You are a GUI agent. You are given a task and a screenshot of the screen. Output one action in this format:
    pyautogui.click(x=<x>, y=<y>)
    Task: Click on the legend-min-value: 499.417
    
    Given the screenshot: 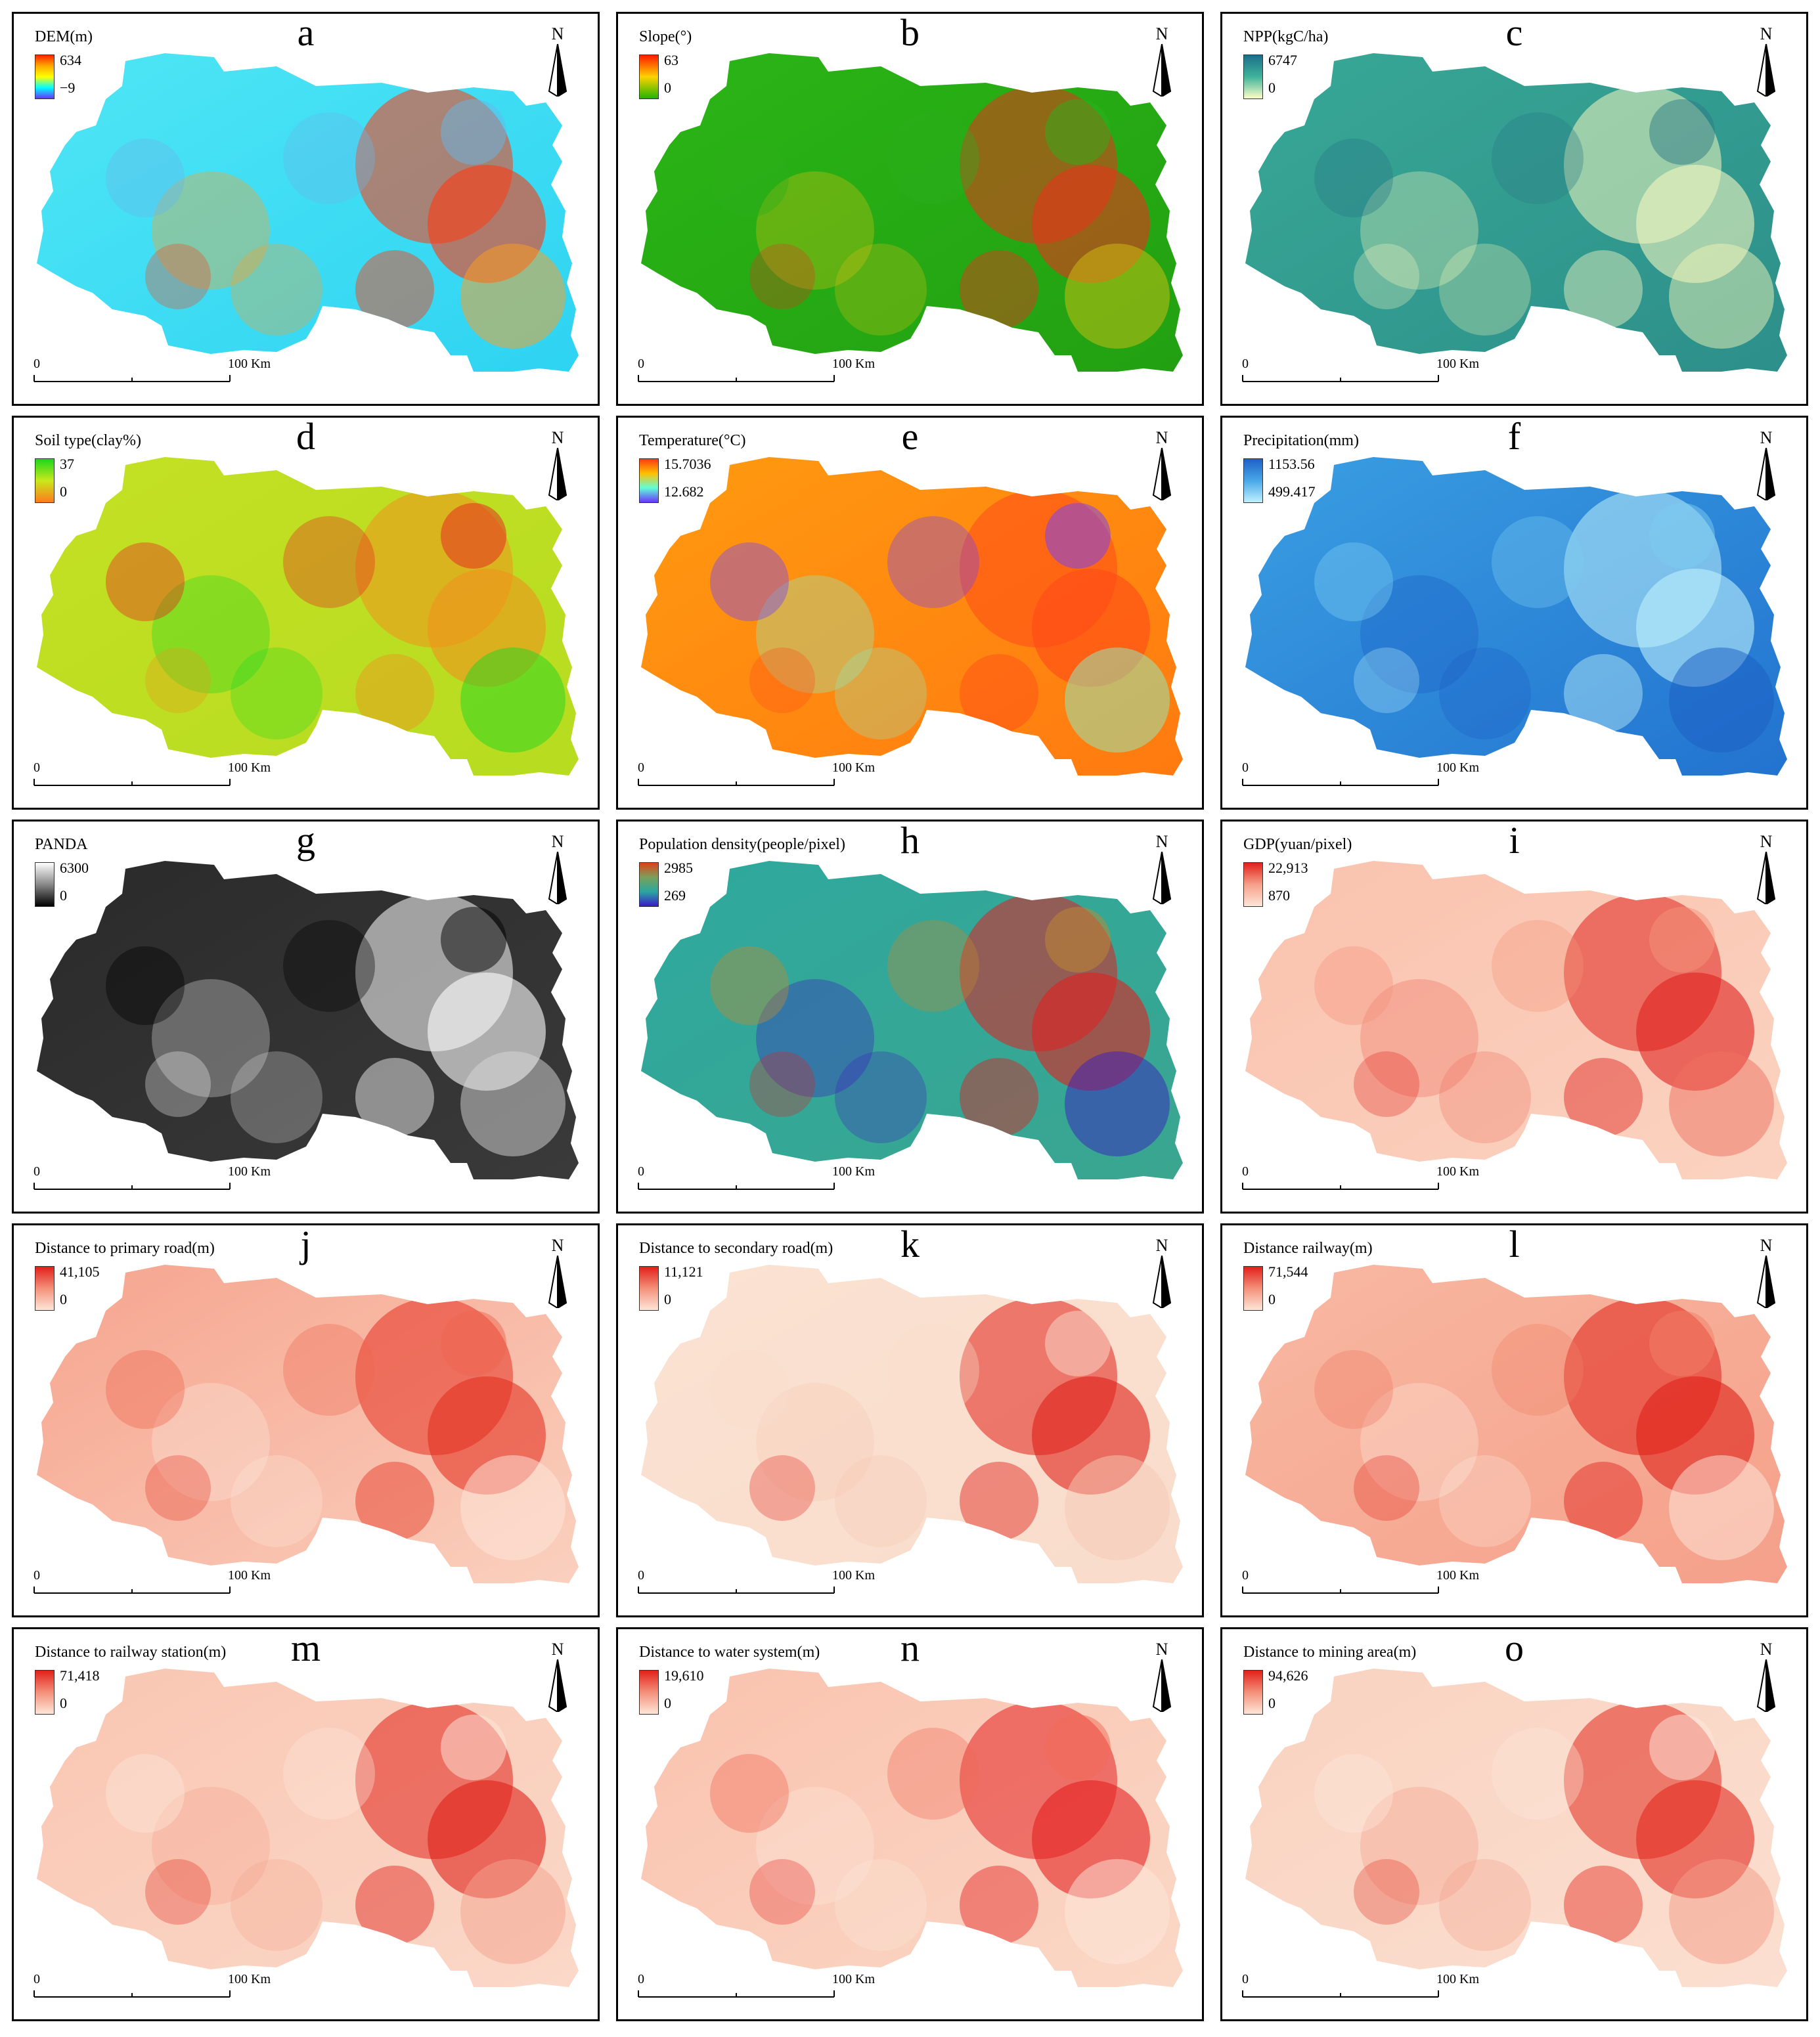 What is the action you would take?
    pyautogui.click(x=1292, y=491)
    